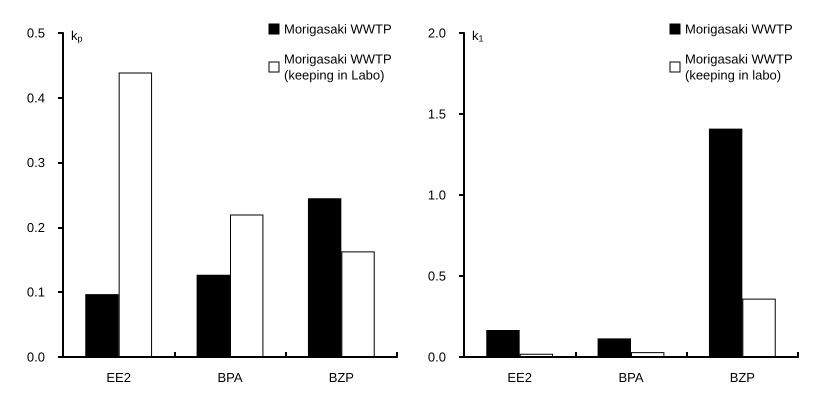 The height and width of the screenshot is (405, 819). I want to click on y-tick-label: 0.3, so click(35, 162).